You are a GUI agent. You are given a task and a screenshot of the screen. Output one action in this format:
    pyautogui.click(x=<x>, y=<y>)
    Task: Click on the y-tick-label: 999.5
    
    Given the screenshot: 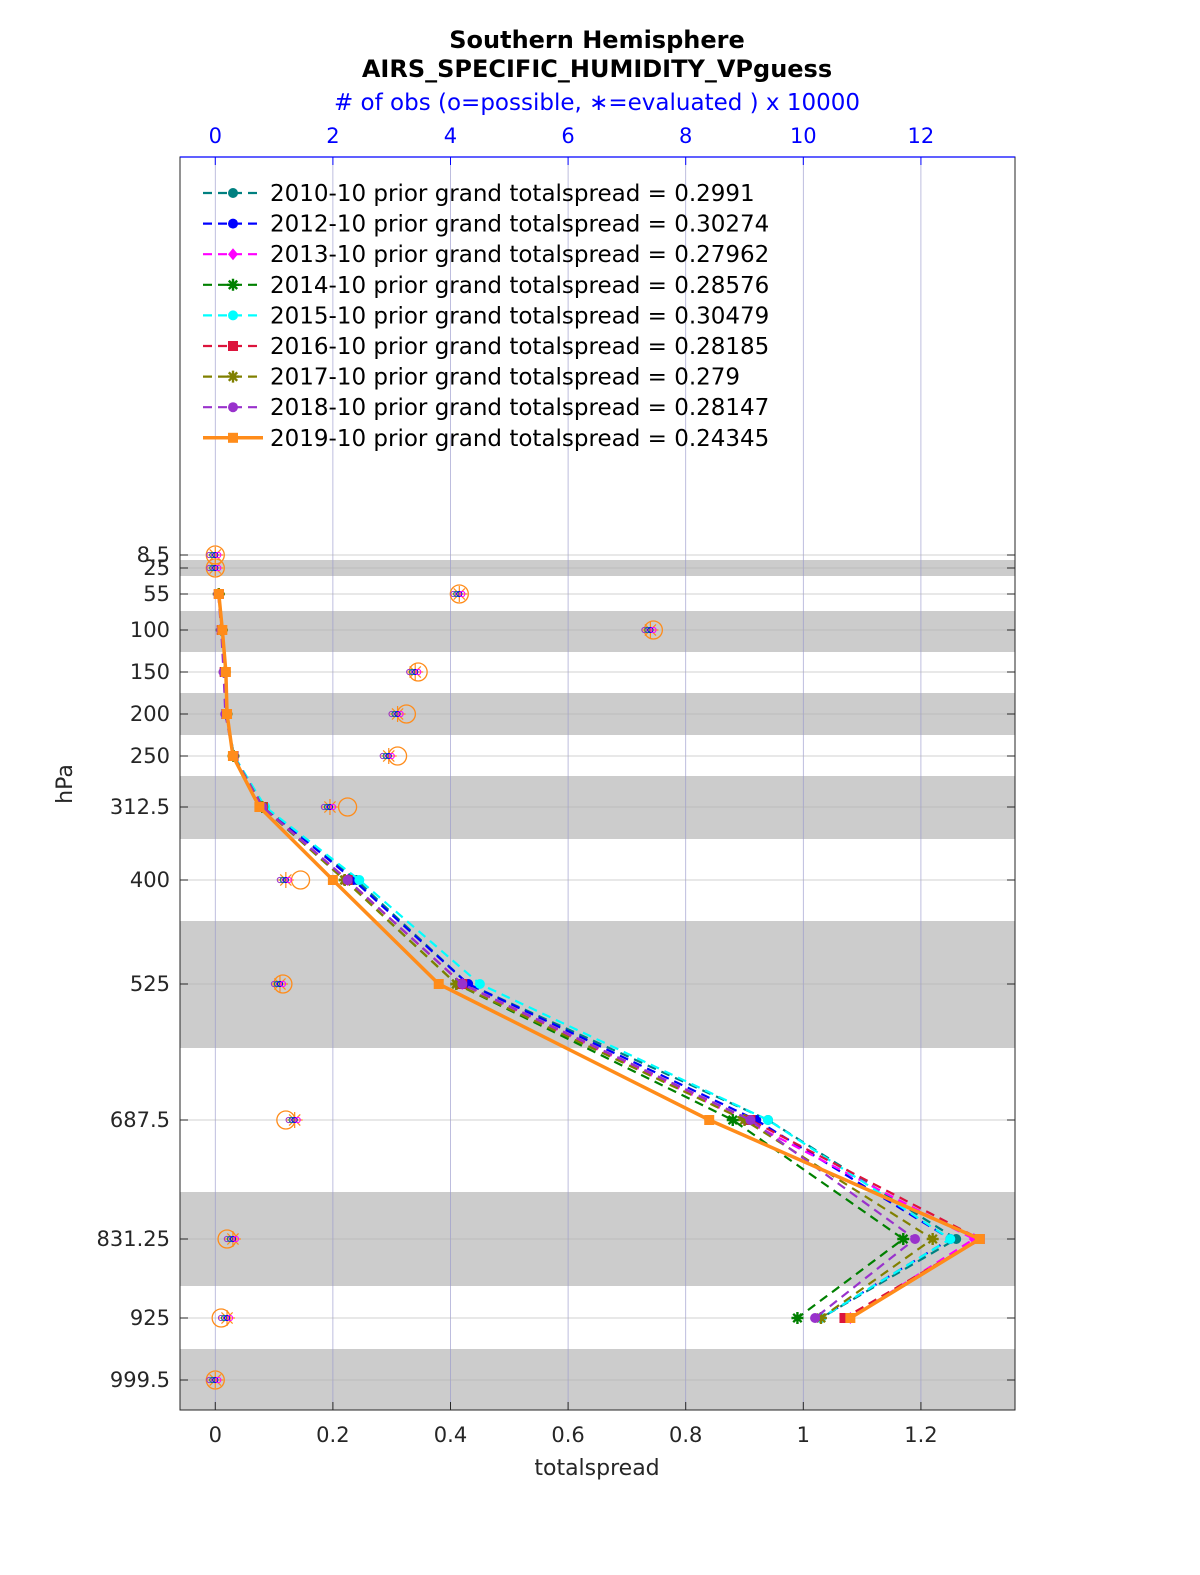 What is the action you would take?
    pyautogui.click(x=140, y=1380)
    